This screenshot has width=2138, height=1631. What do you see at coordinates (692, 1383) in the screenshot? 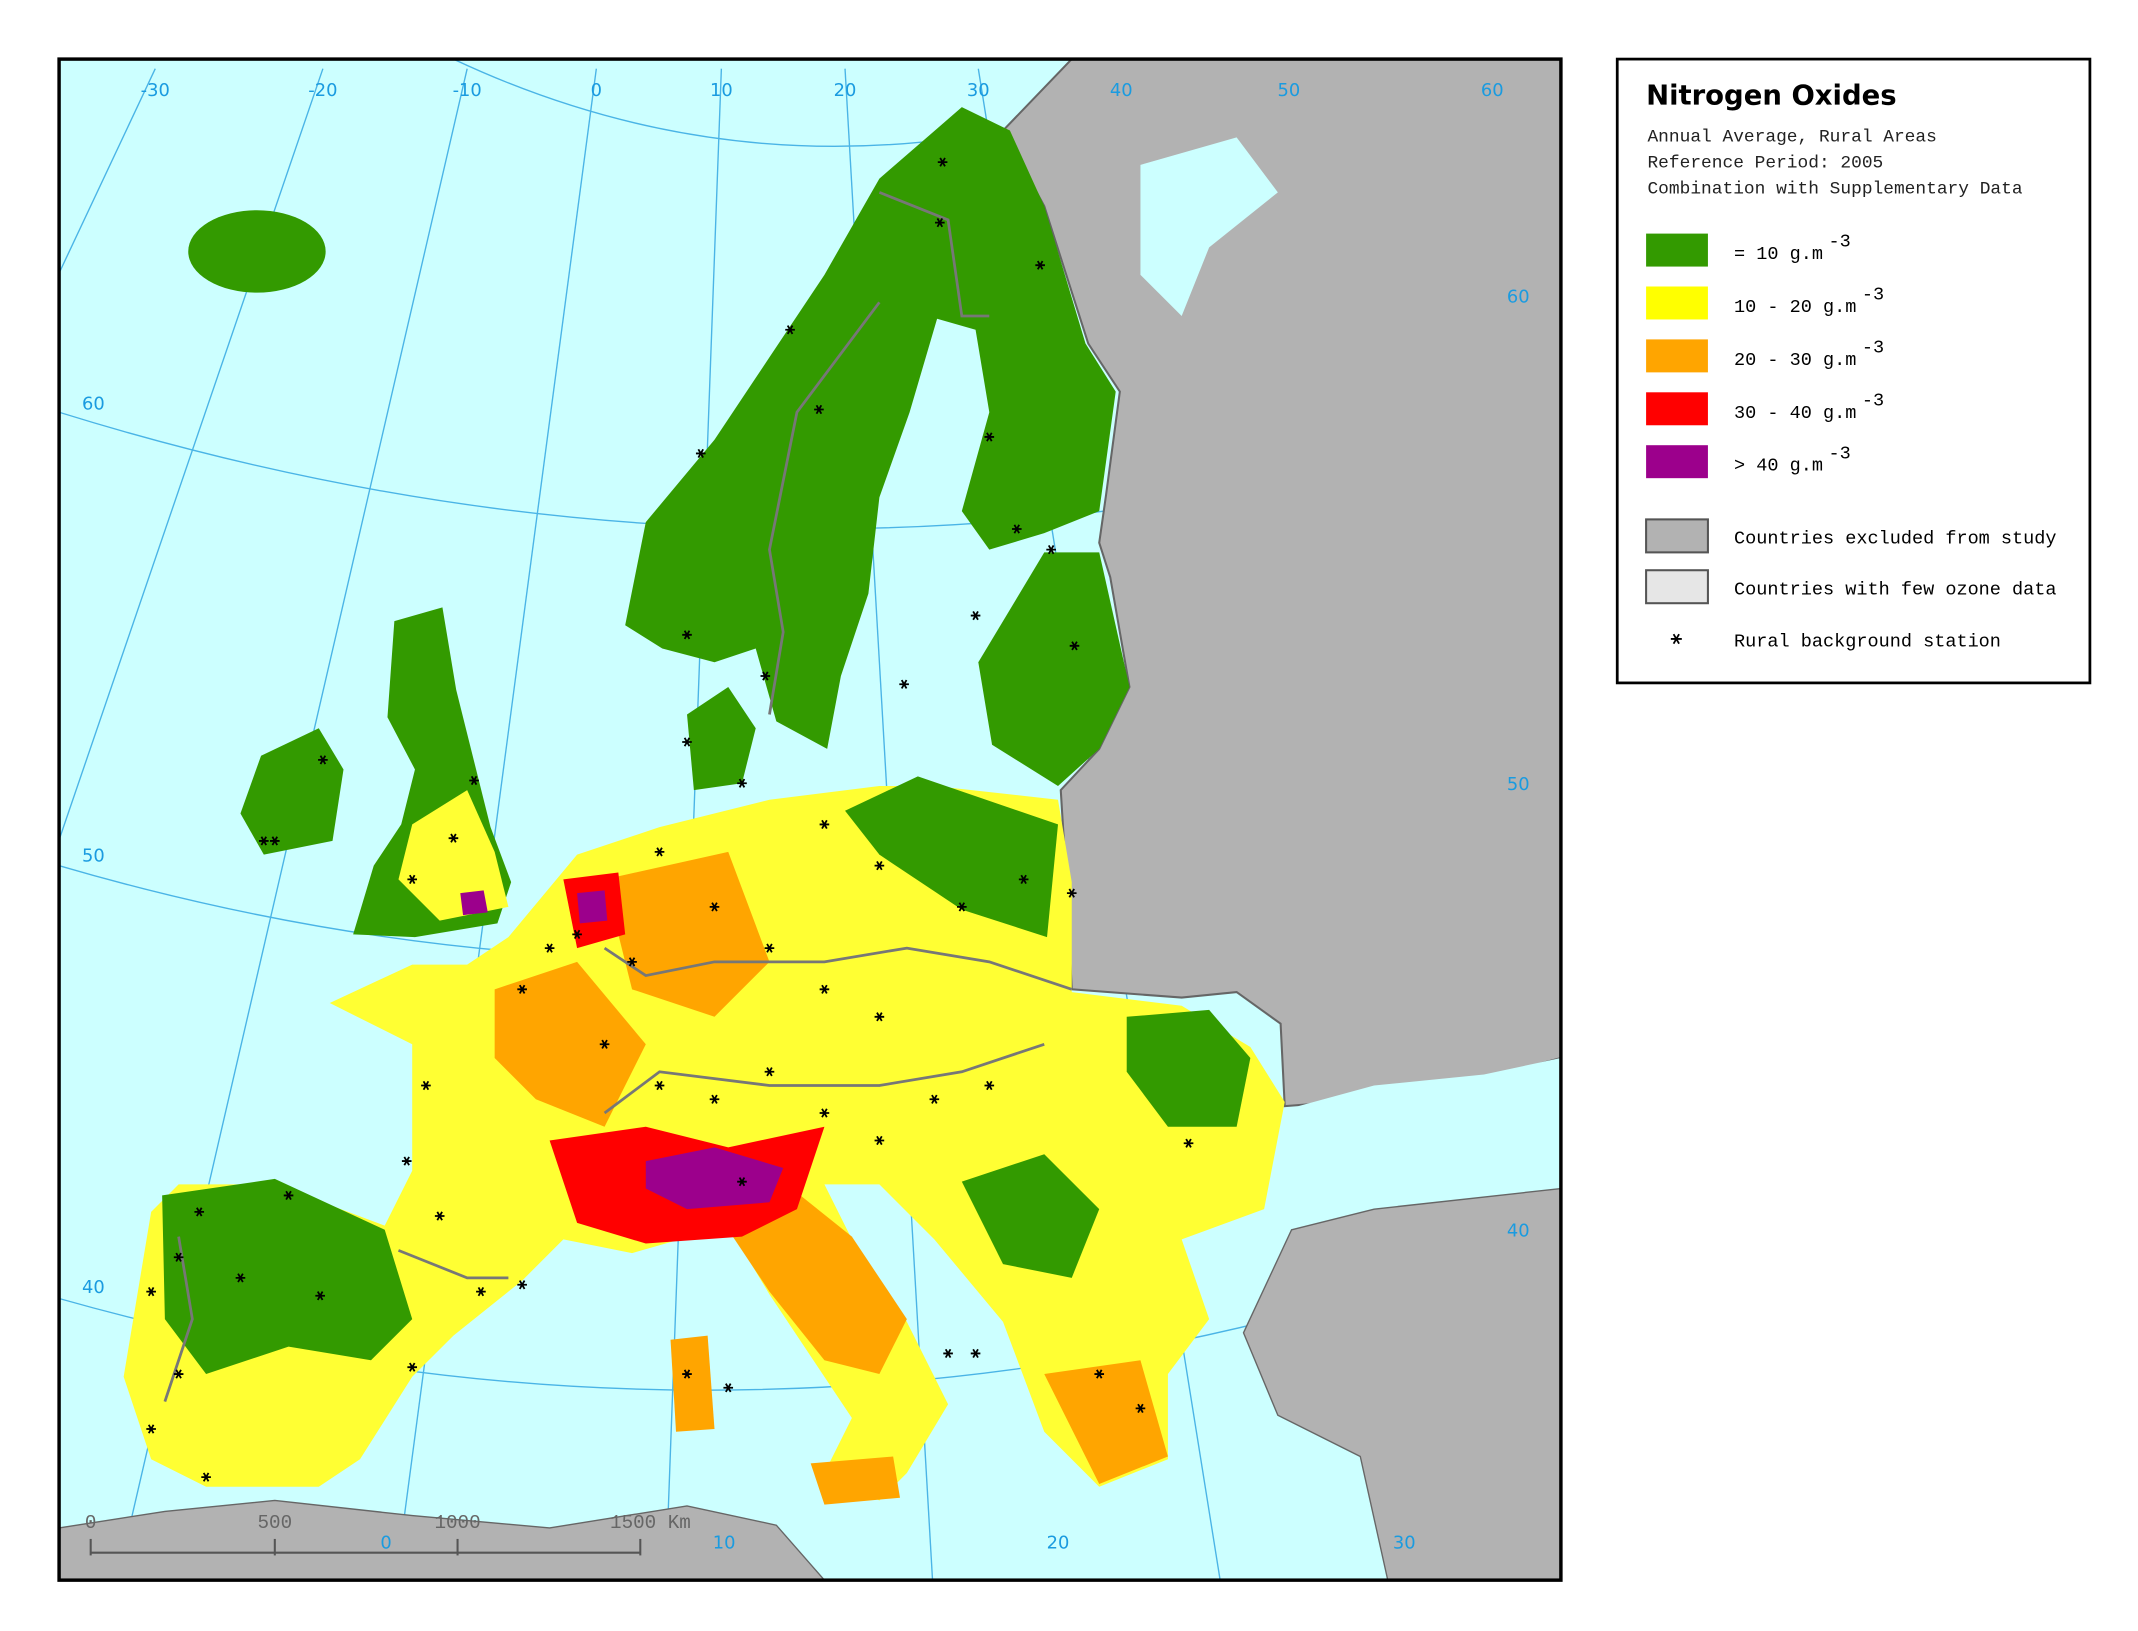
I see `sardinia` at bounding box center [692, 1383].